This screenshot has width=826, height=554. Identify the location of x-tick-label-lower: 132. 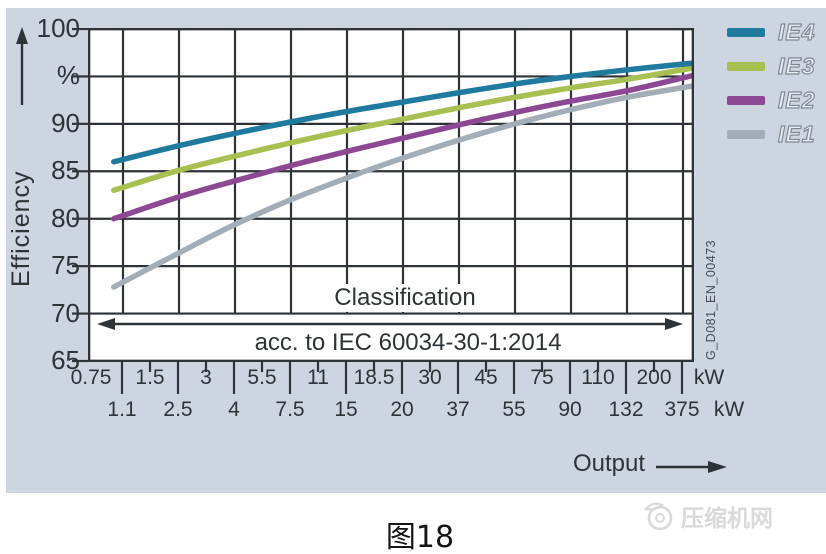
(626, 409).